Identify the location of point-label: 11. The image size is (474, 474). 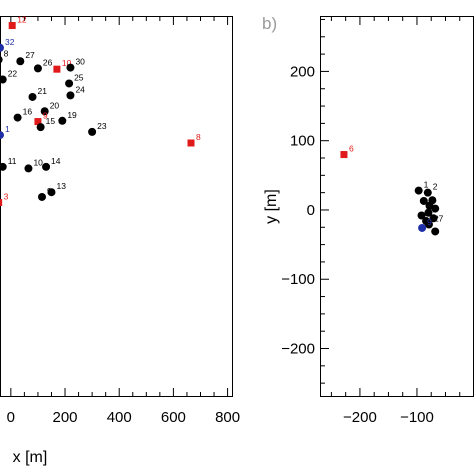
(12, 161).